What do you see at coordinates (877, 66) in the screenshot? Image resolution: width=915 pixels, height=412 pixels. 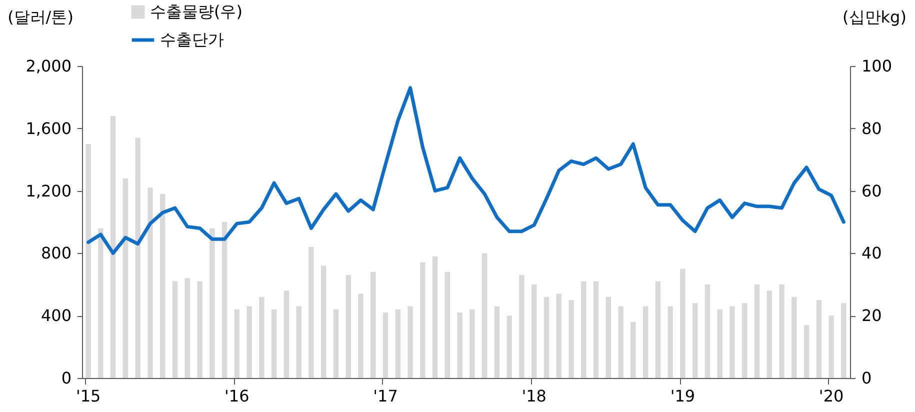 I see `y2-tick-label: 100` at bounding box center [877, 66].